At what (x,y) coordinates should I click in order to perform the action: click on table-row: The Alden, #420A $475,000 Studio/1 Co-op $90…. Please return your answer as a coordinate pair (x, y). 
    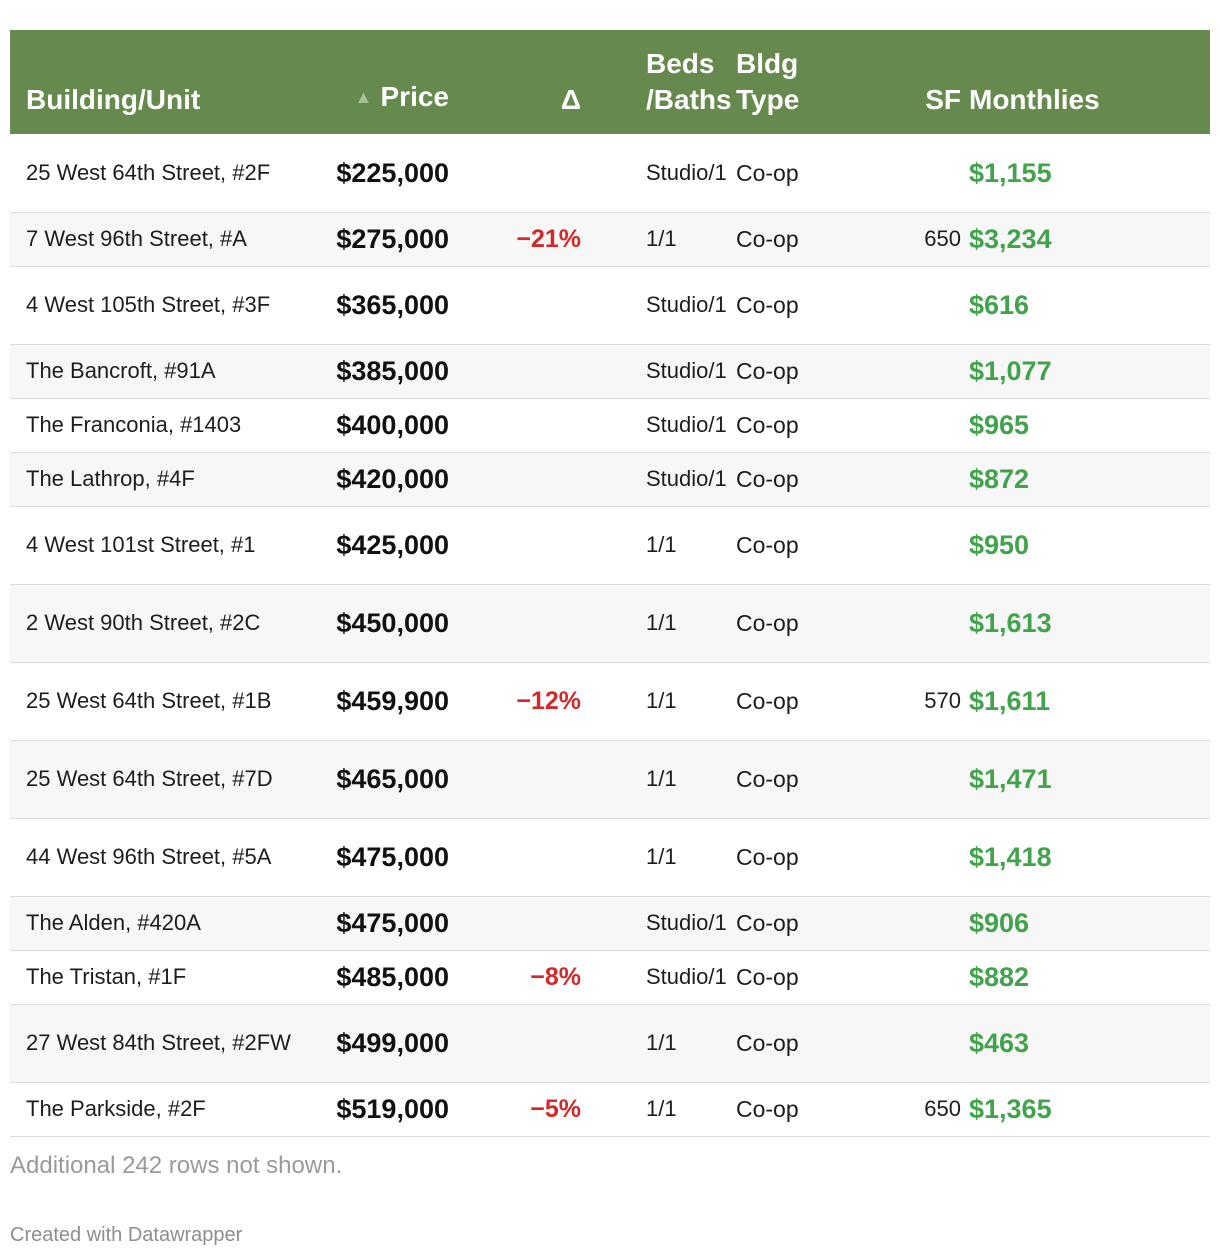
    Looking at the image, I should click on (610, 923).